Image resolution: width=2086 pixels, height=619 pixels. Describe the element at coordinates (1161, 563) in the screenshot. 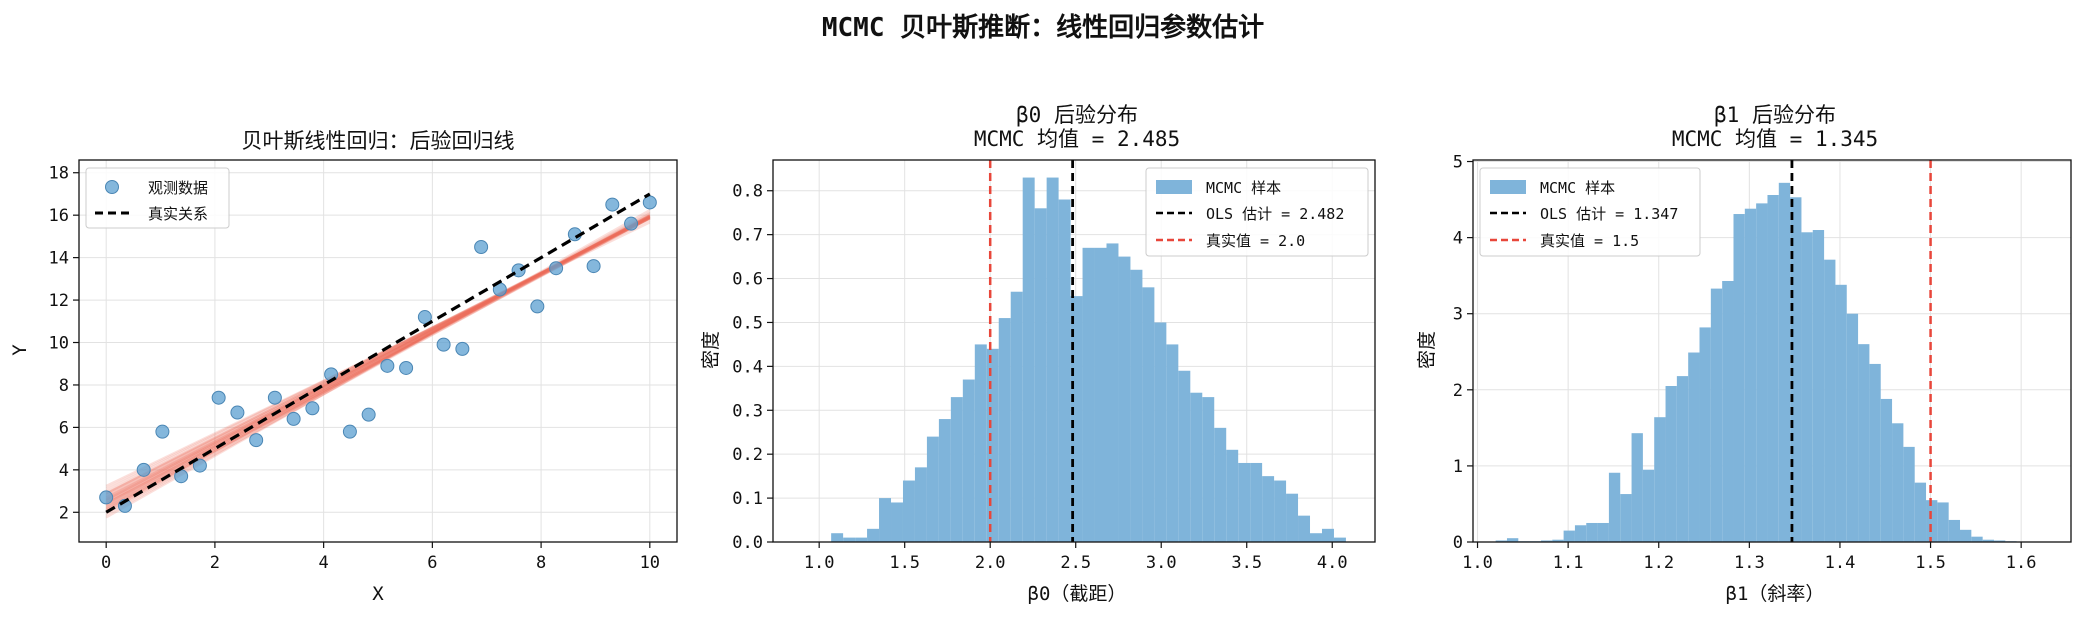

I see `1-xtick-label: 3.0` at that location.